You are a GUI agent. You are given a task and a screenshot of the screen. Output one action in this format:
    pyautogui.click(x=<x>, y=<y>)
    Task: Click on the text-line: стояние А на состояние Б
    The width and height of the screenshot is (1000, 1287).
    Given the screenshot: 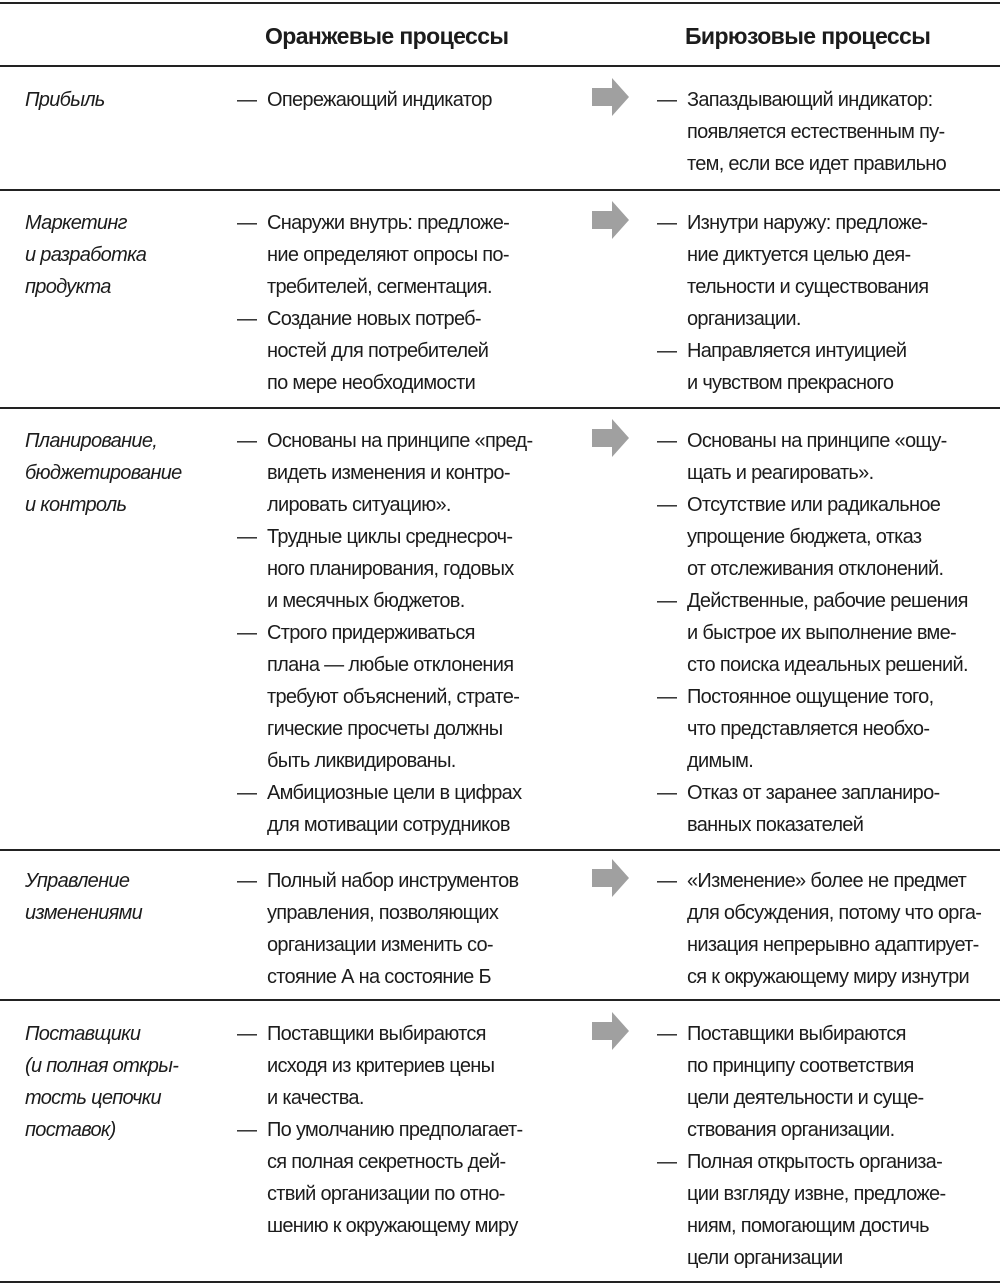 What is the action you would take?
    pyautogui.click(x=379, y=977)
    